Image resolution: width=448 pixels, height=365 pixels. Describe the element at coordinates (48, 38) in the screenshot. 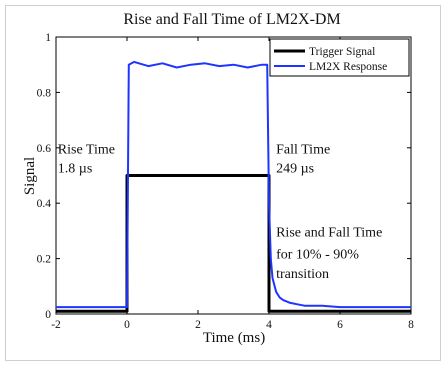

I see `y-tick-label: 1` at that location.